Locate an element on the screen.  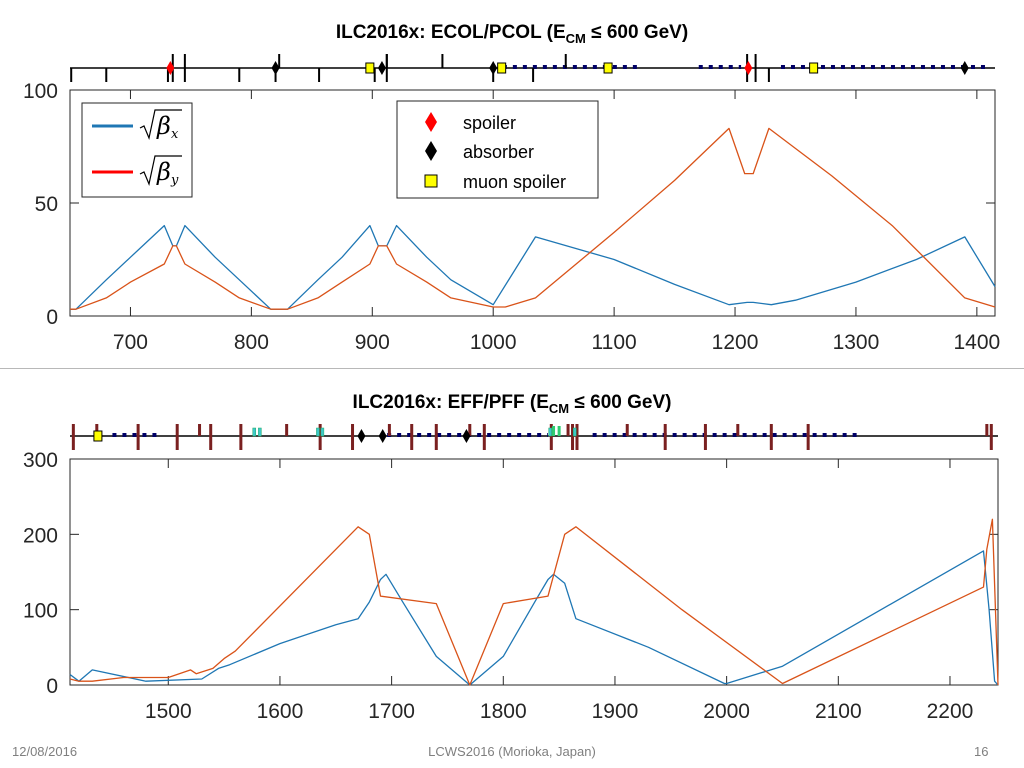
chart1-beamline-elements is located at coordinates (532, 68).